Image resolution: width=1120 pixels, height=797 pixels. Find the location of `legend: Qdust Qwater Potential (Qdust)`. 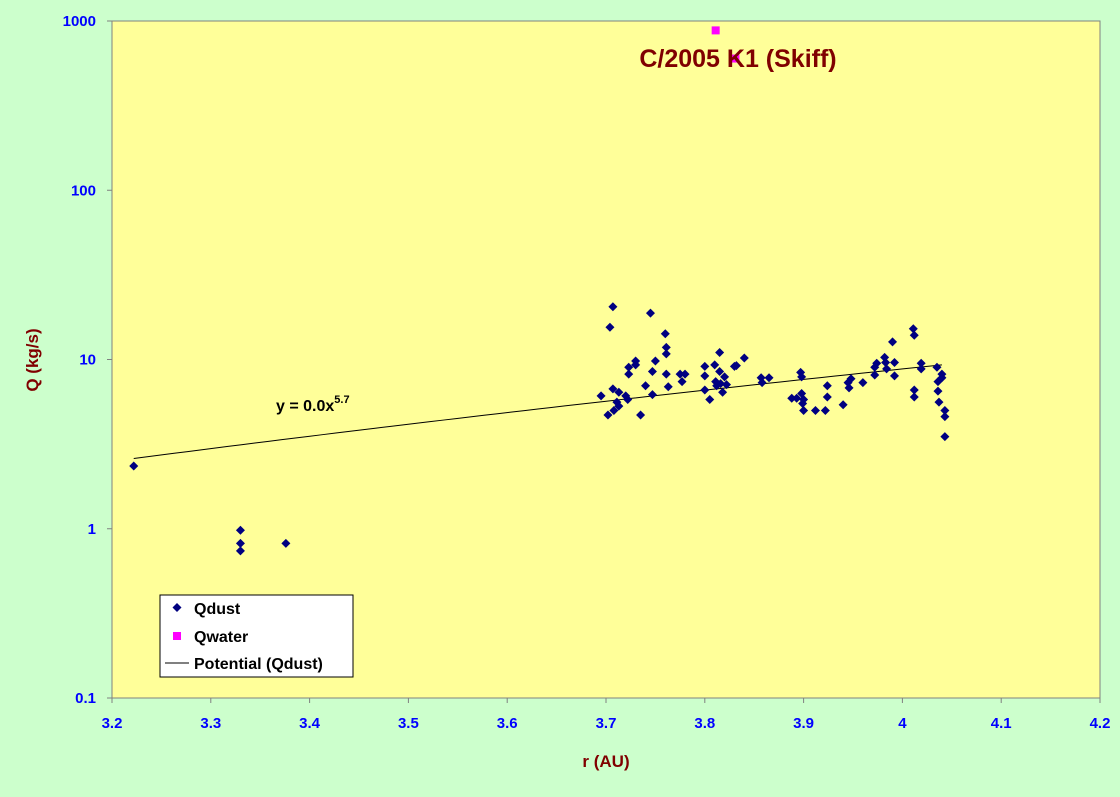

legend: Qdust Qwater Potential (Qdust) is located at coordinates (256, 636).